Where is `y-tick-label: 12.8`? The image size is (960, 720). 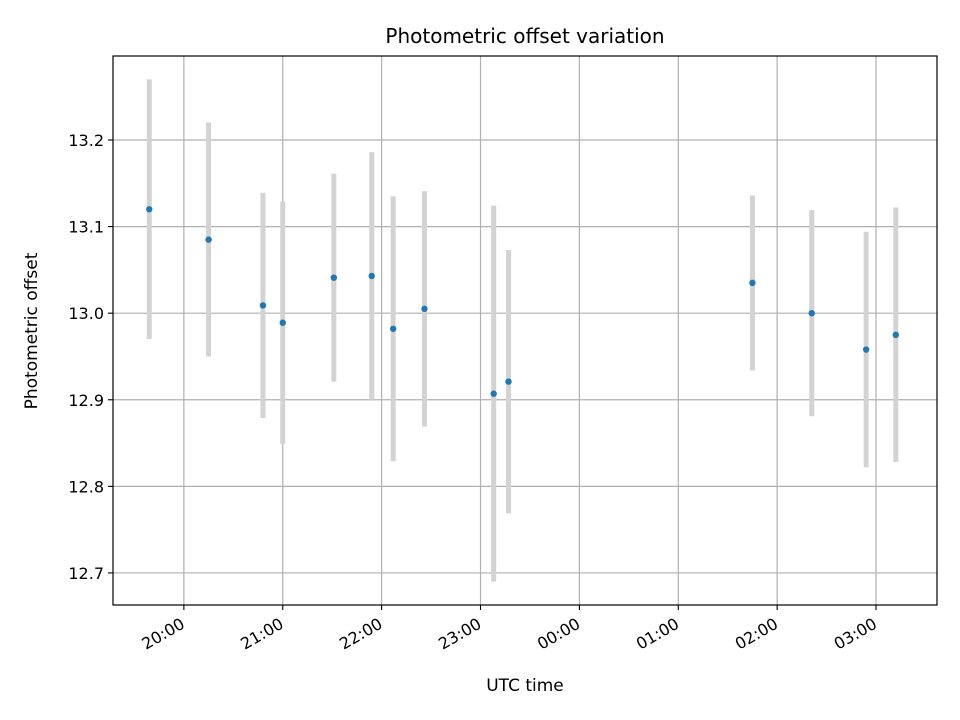 y-tick-label: 12.8 is located at coordinates (86, 486).